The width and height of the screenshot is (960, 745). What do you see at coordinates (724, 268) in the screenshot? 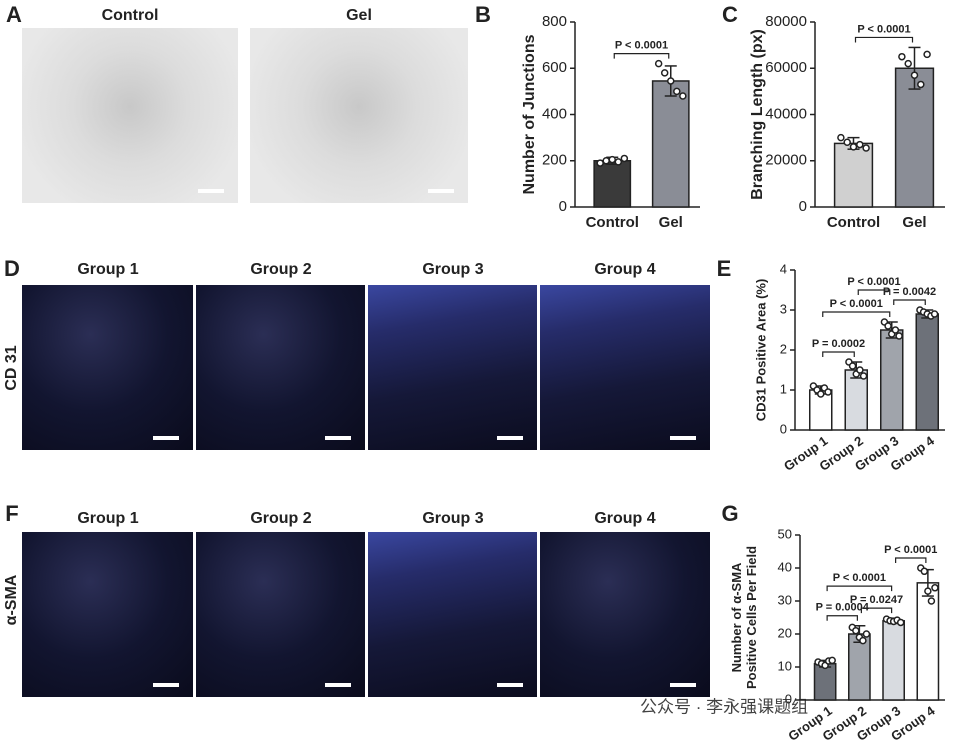
I see `panel-label: E` at bounding box center [724, 268].